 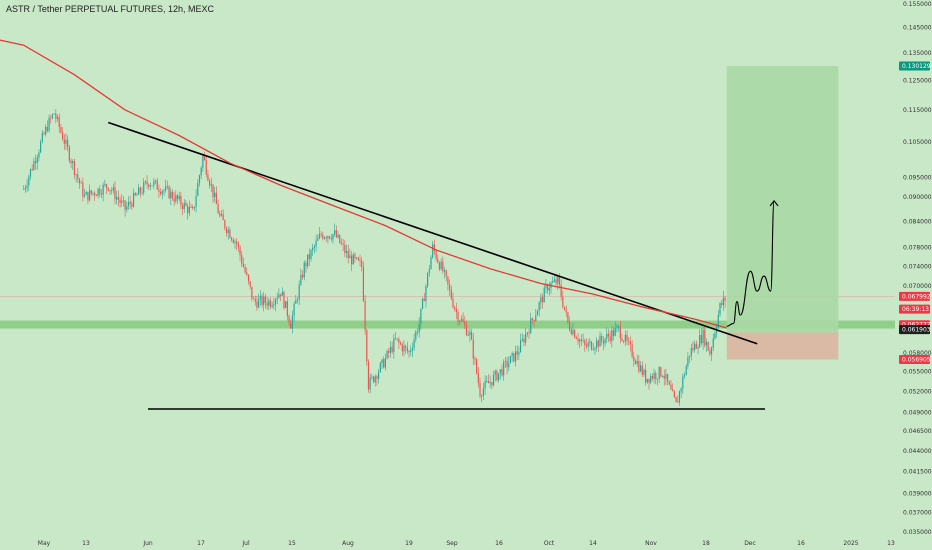 I want to click on price-badge-ma, so click(x=914, y=330).